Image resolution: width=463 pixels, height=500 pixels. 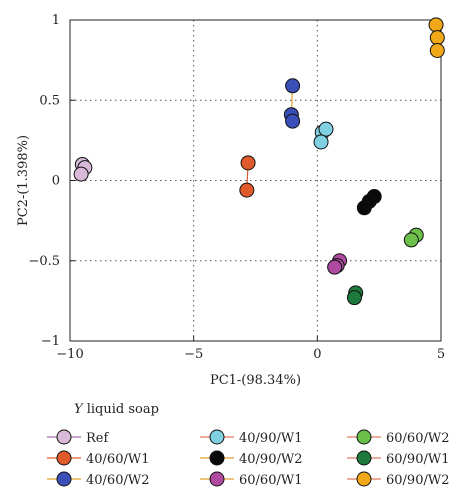 I want to click on legend-item: 40/90/W1, so click(x=251, y=437).